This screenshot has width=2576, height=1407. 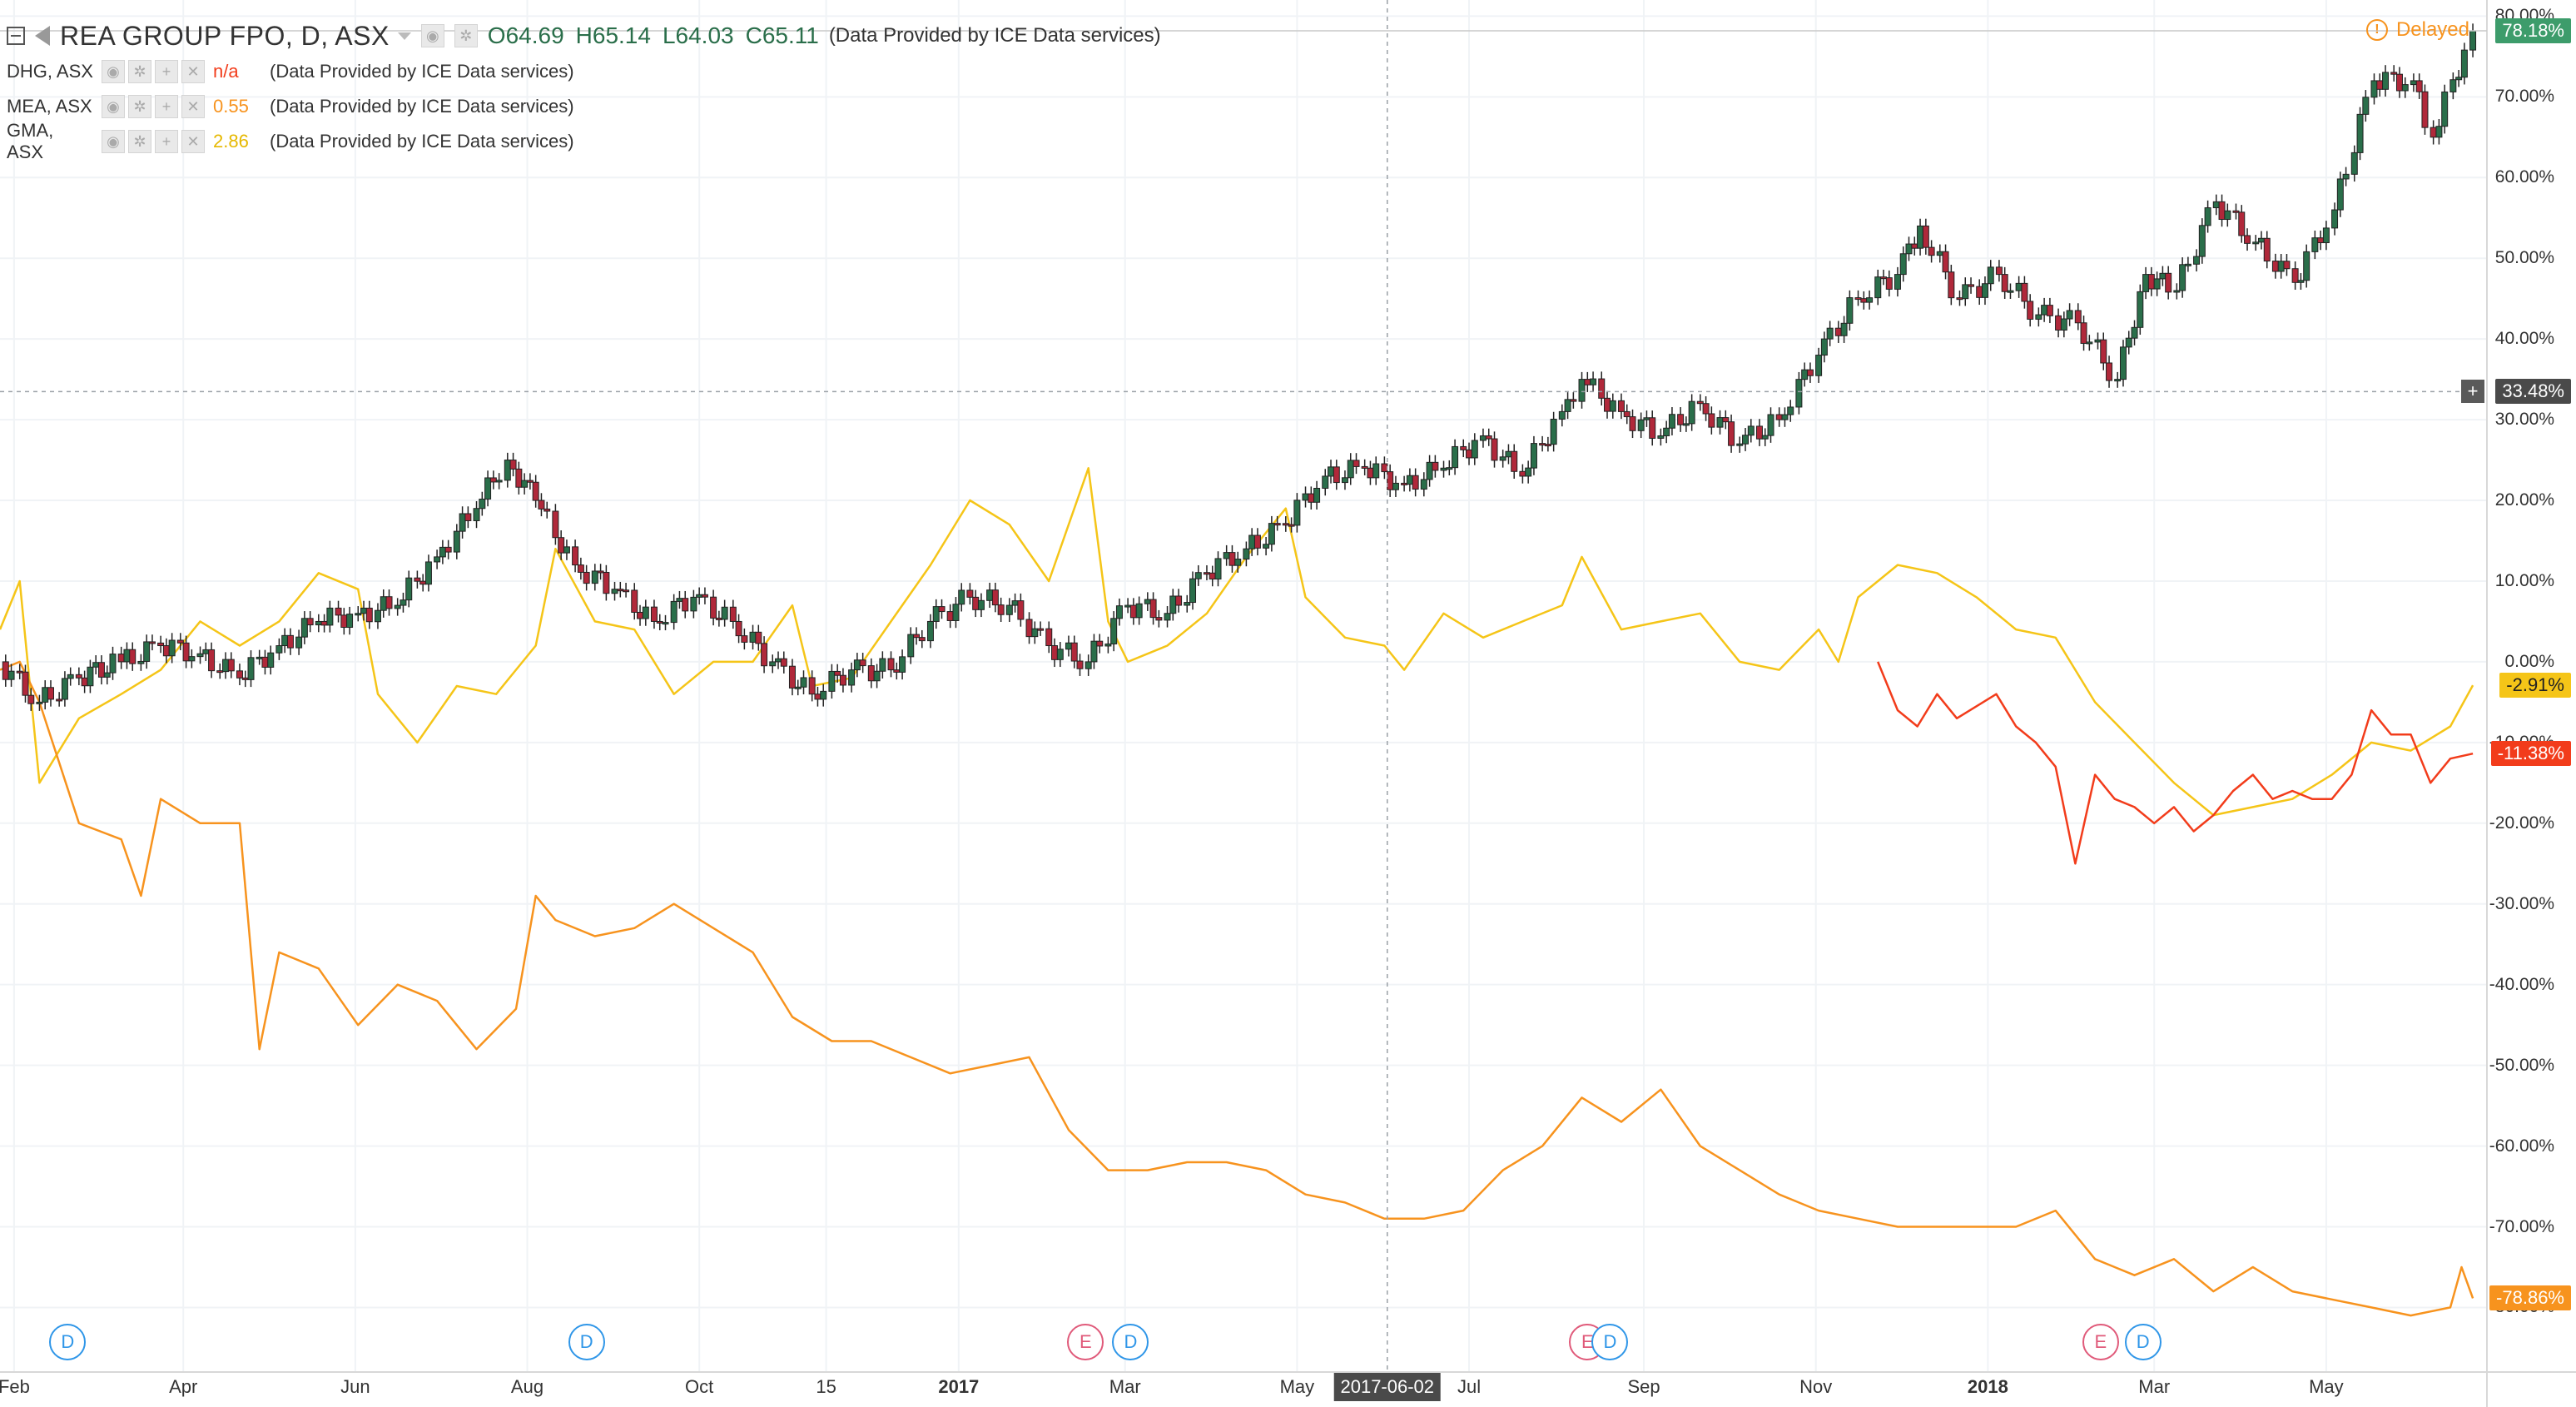 What do you see at coordinates (16, 36) in the screenshot?
I see `collapse-icon` at bounding box center [16, 36].